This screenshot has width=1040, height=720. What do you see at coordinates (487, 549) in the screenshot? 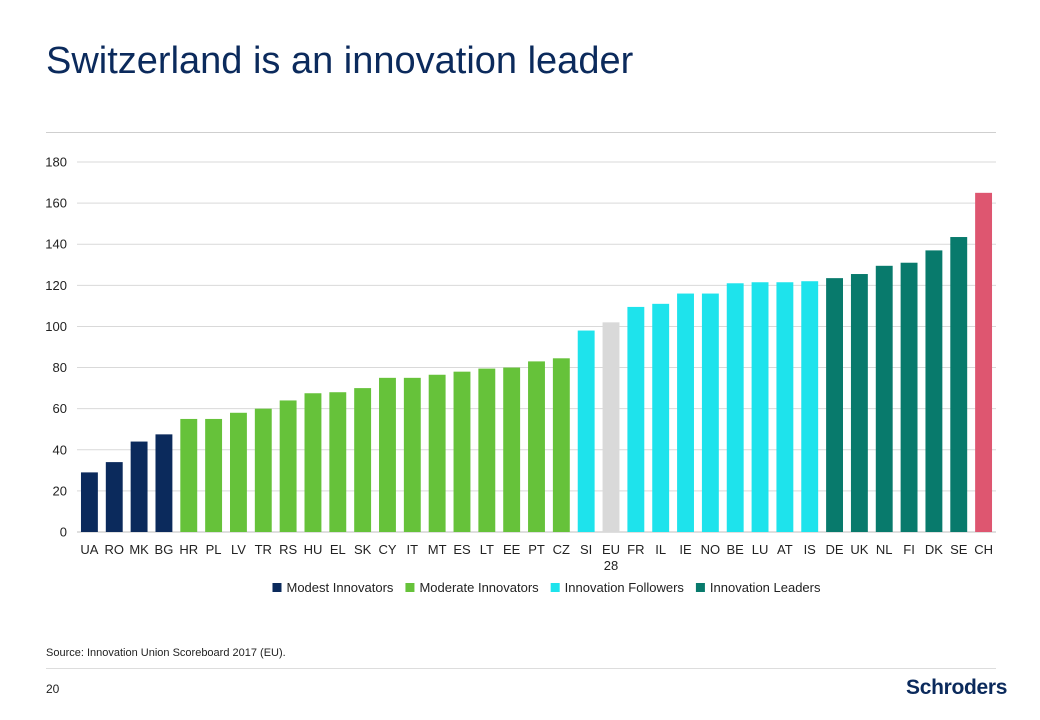
I see `x-tick-label: LT` at bounding box center [487, 549].